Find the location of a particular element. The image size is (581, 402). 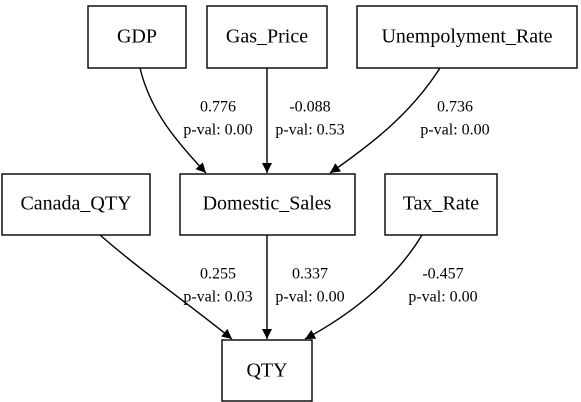

edge-coefficient: 0.736 is located at coordinates (455, 107).